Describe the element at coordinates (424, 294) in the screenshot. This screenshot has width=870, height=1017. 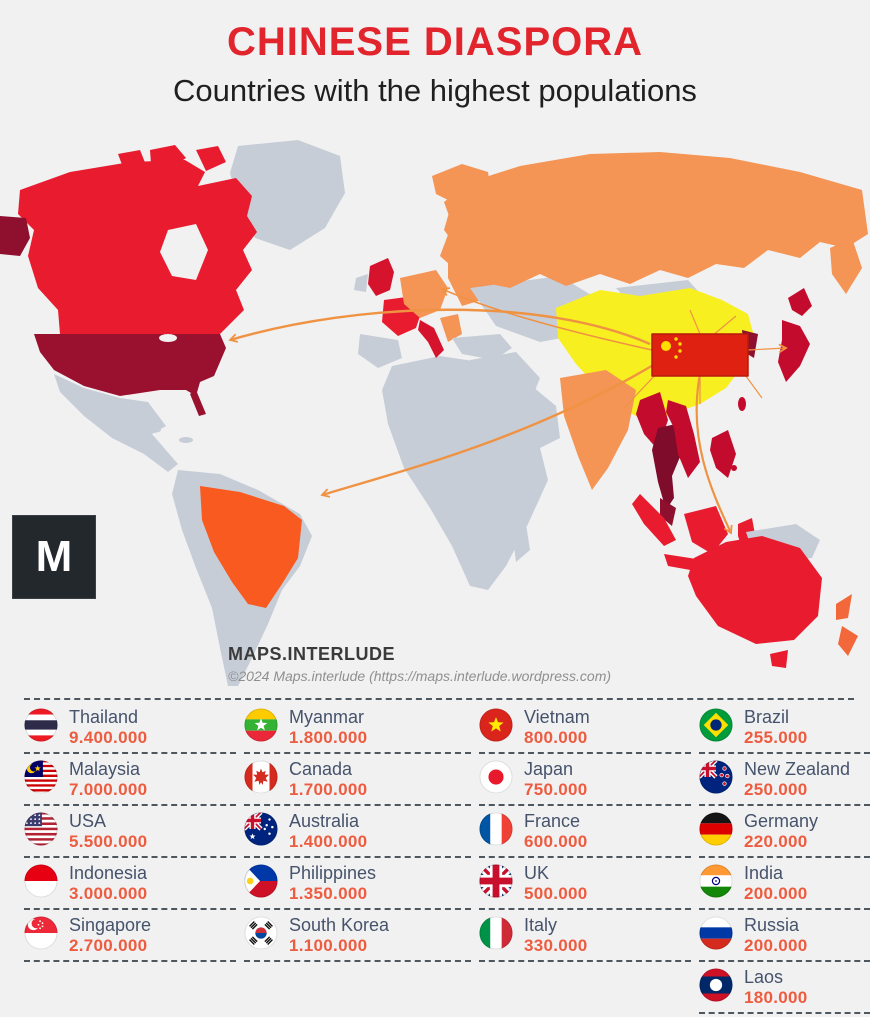
I see `map-region-central-europe` at that location.